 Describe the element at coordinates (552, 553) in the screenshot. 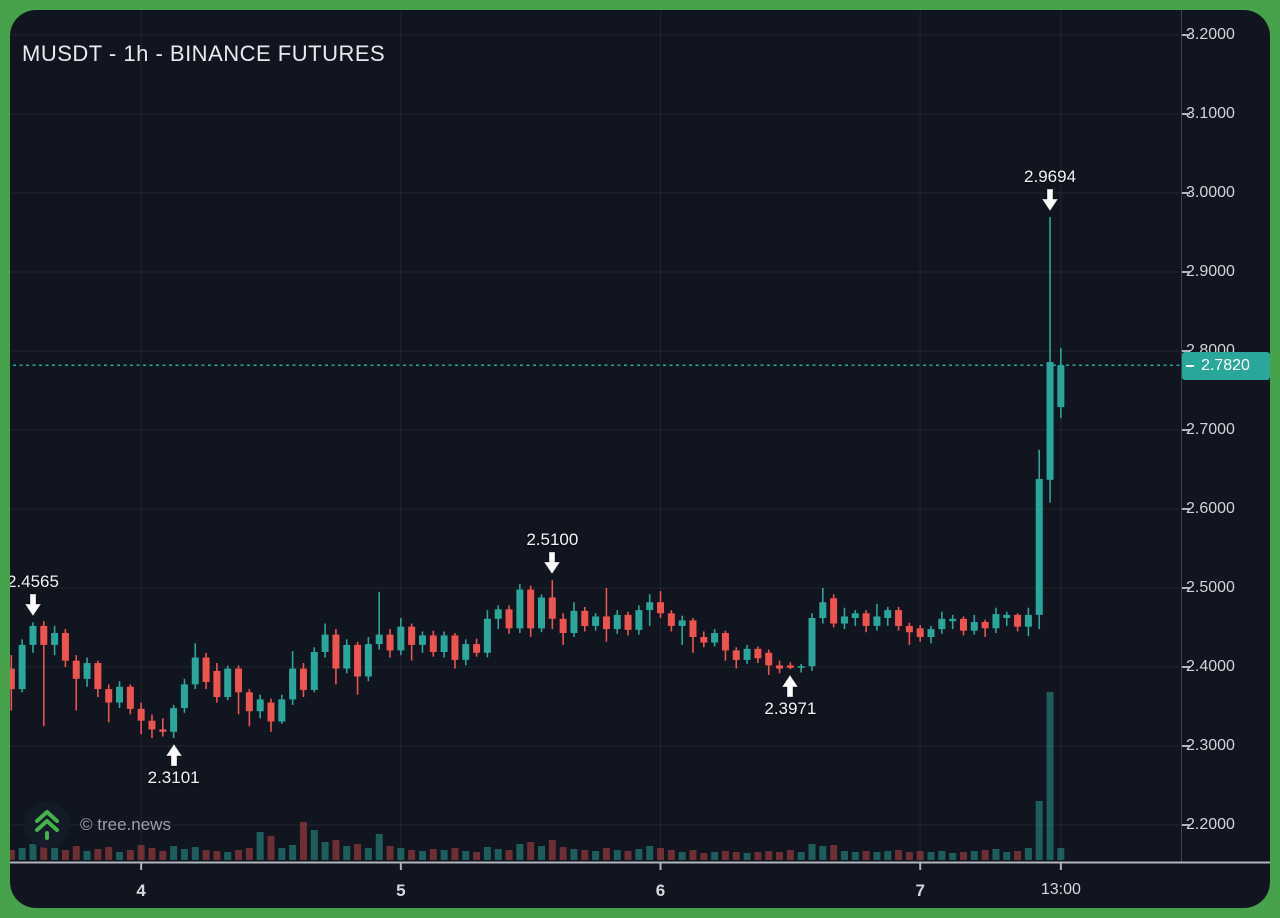

I see `price-annotation: 2.5100` at that location.